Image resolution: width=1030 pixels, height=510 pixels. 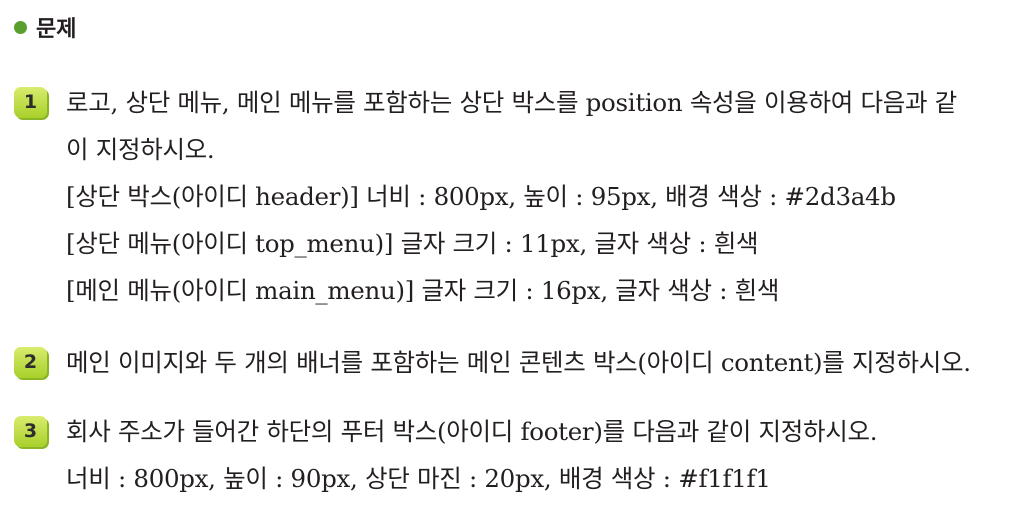 I want to click on problem-line: 이 지정하시오., so click(x=140, y=149).